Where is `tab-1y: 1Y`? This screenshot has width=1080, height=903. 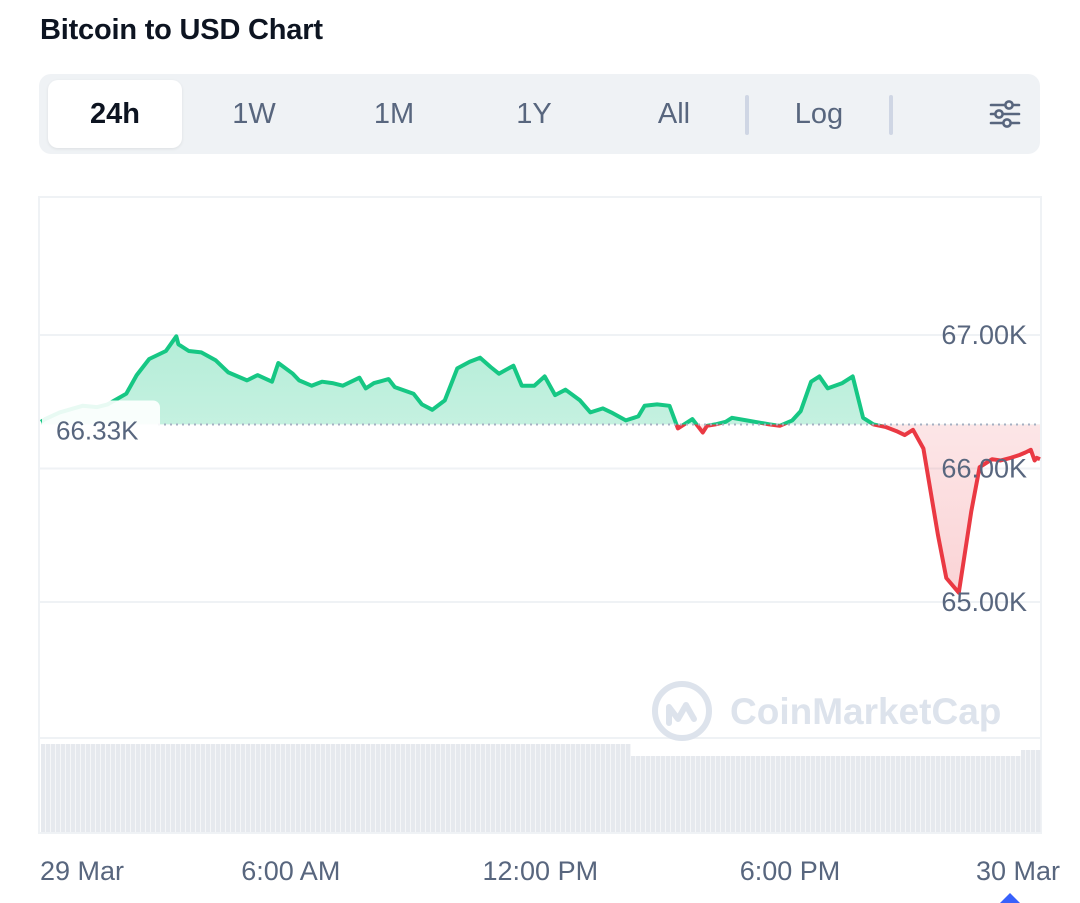 tab-1y: 1Y is located at coordinates (534, 113).